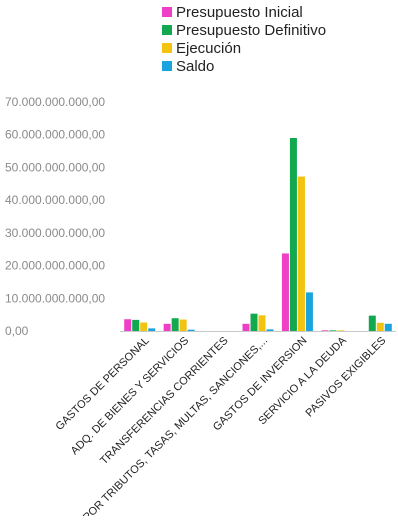 The height and width of the screenshot is (521, 398). I want to click on bar-presupuesto-definitivo-gastos-de-personal, so click(136, 325).